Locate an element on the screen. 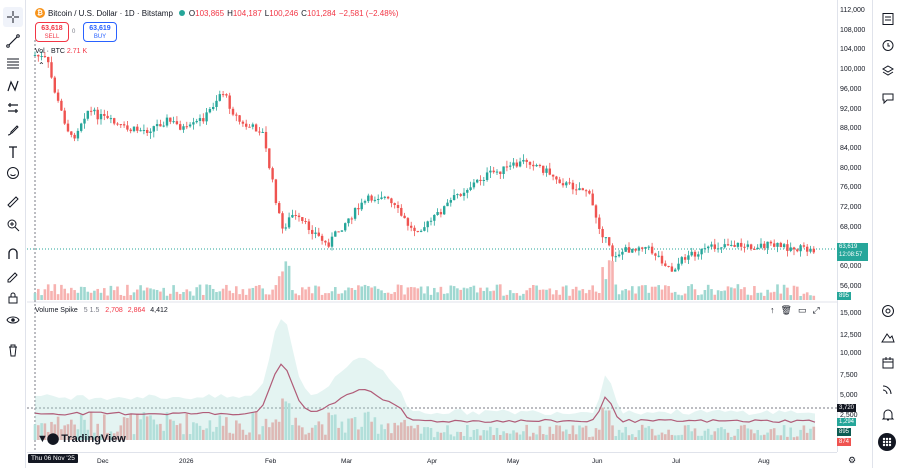  time-tick-label: May is located at coordinates (513, 461).